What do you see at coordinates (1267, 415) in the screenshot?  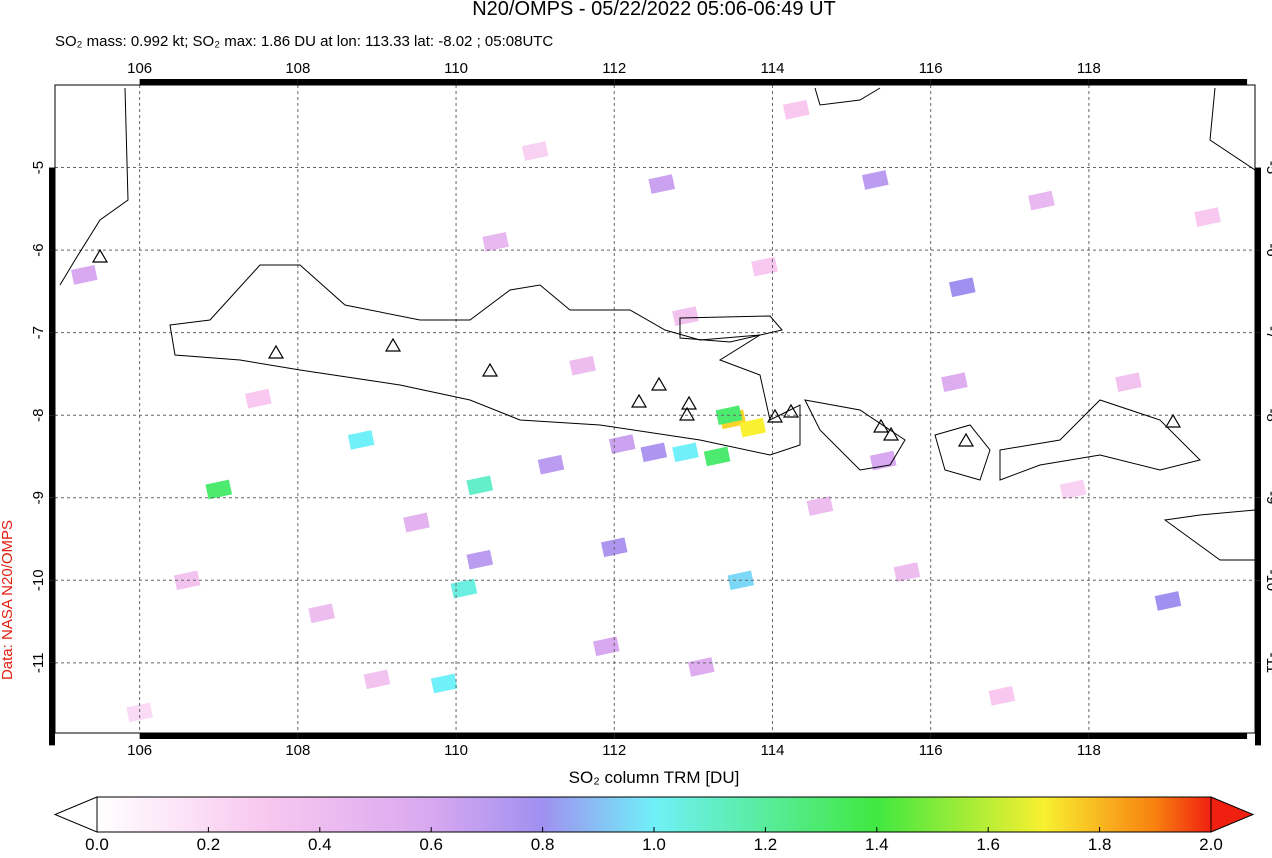 I see `y-tick-label: -8` at bounding box center [1267, 415].